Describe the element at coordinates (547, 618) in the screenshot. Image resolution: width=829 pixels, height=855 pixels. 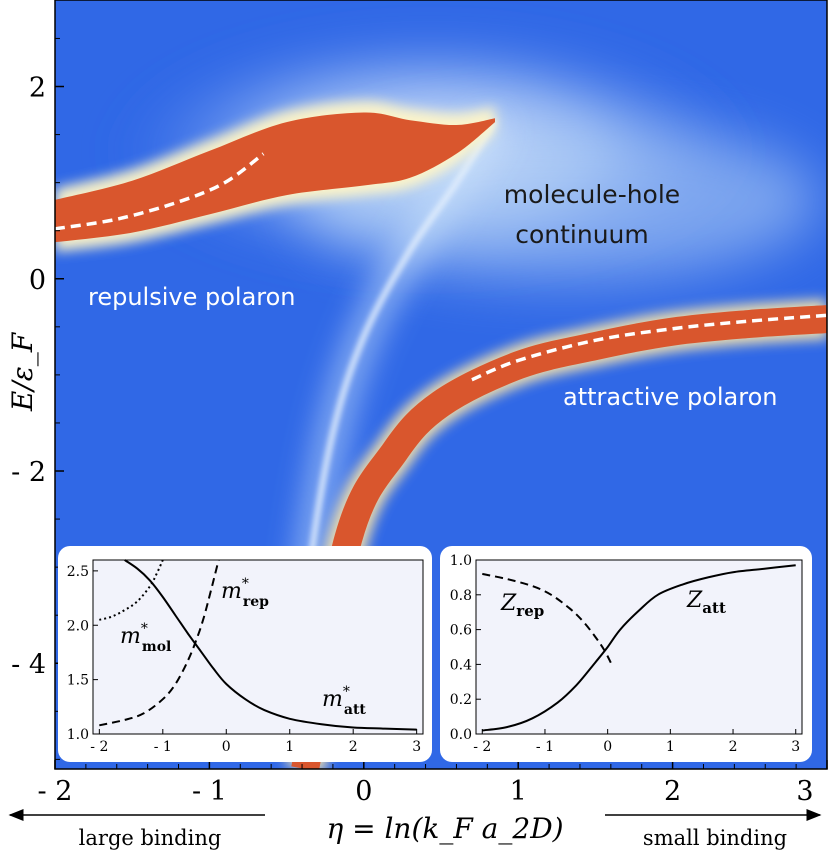
I see `series-zrep-line` at that location.